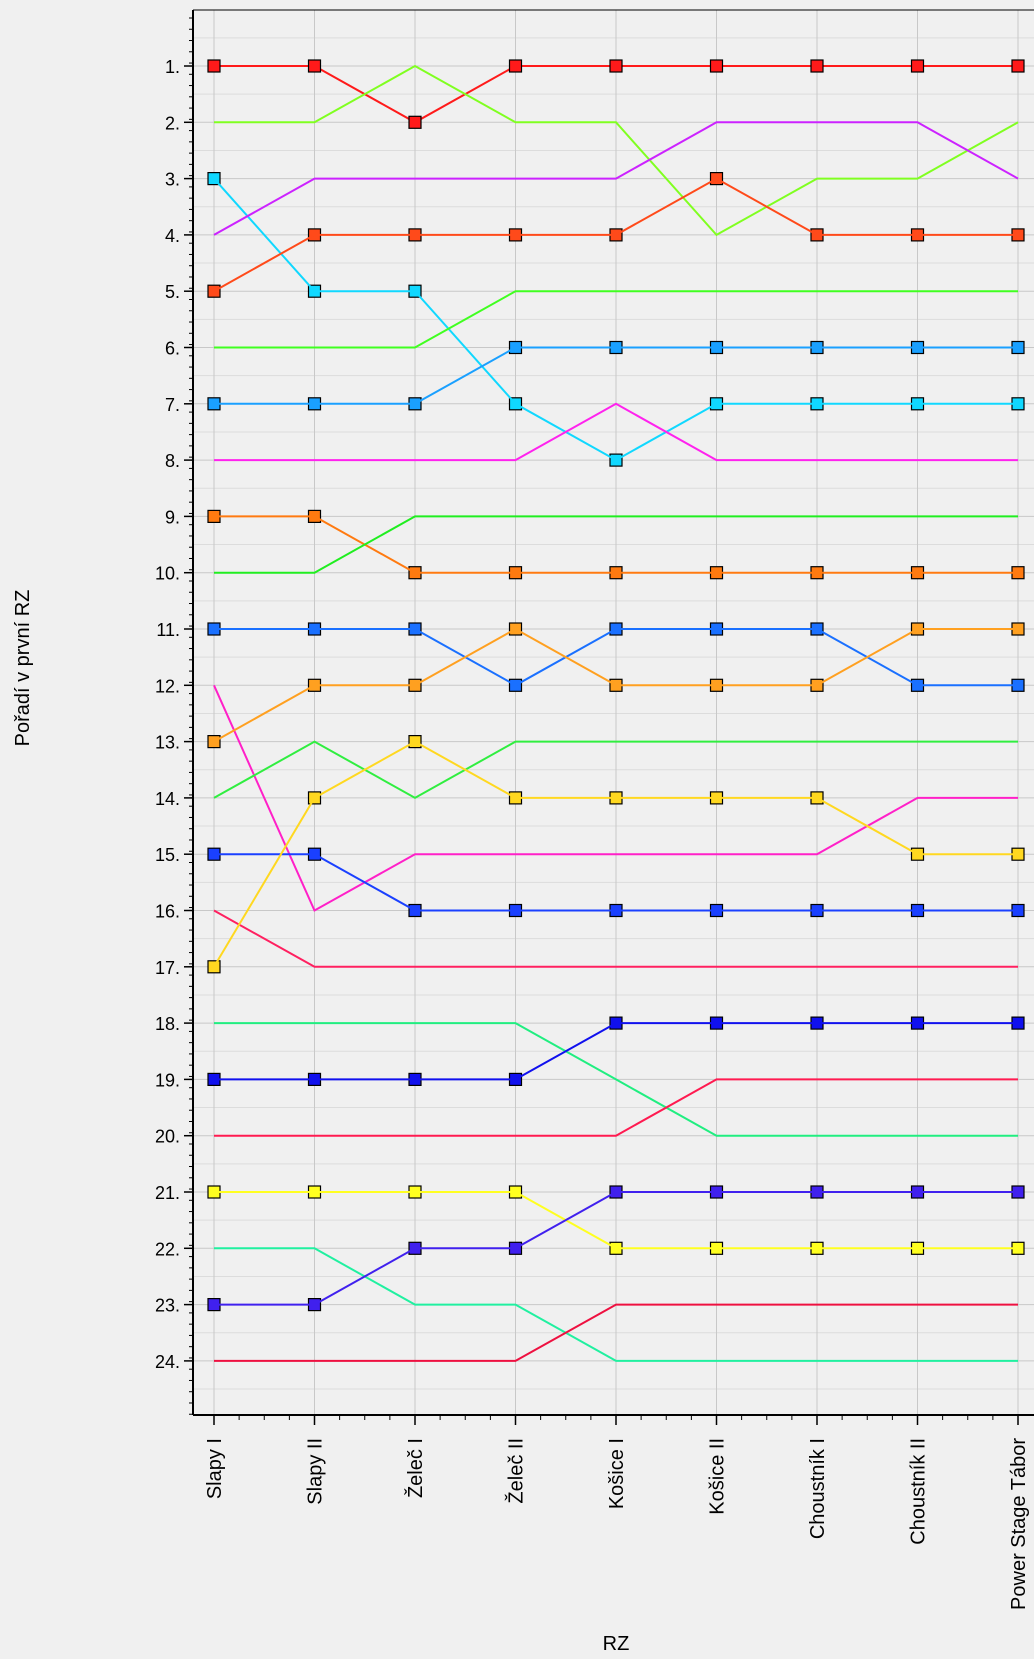 The height and width of the screenshot is (1659, 1034). What do you see at coordinates (172, 123) in the screenshot?
I see `y-tick-label: 2.` at bounding box center [172, 123].